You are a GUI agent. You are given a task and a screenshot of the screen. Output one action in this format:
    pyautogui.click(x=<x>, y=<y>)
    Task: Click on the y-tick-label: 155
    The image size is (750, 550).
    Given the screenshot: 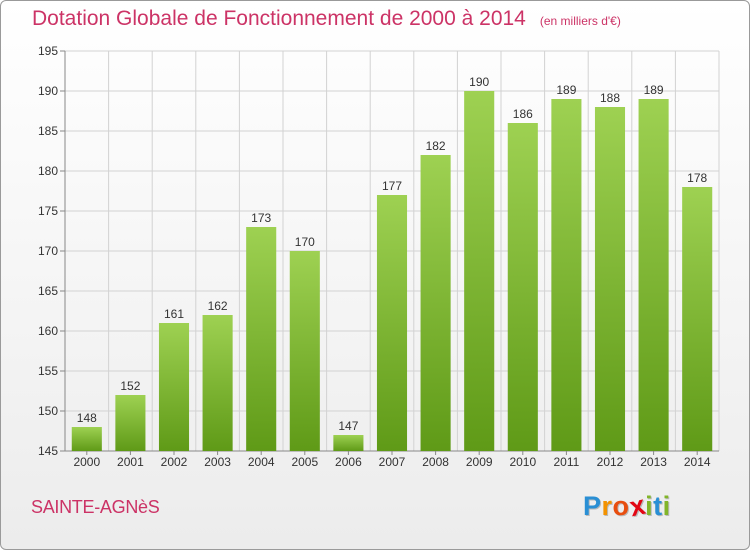 What is the action you would take?
    pyautogui.click(x=48, y=371)
    